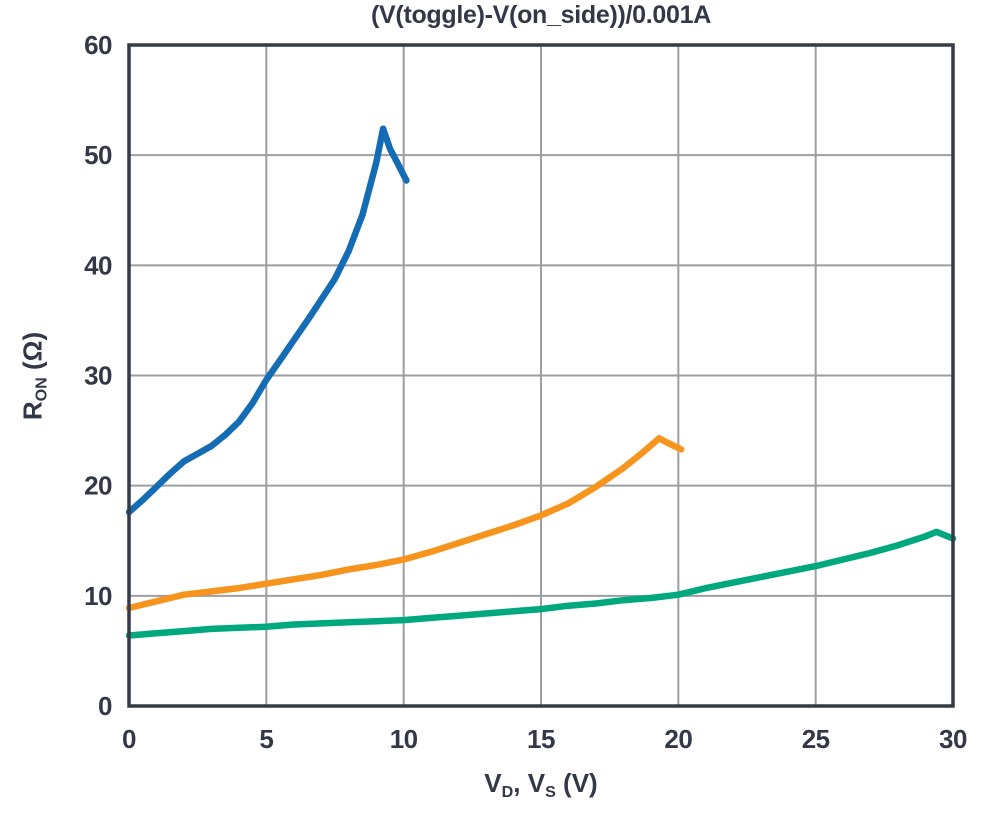 The width and height of the screenshot is (981, 816). I want to click on x-tick-label: 10, so click(404, 739).